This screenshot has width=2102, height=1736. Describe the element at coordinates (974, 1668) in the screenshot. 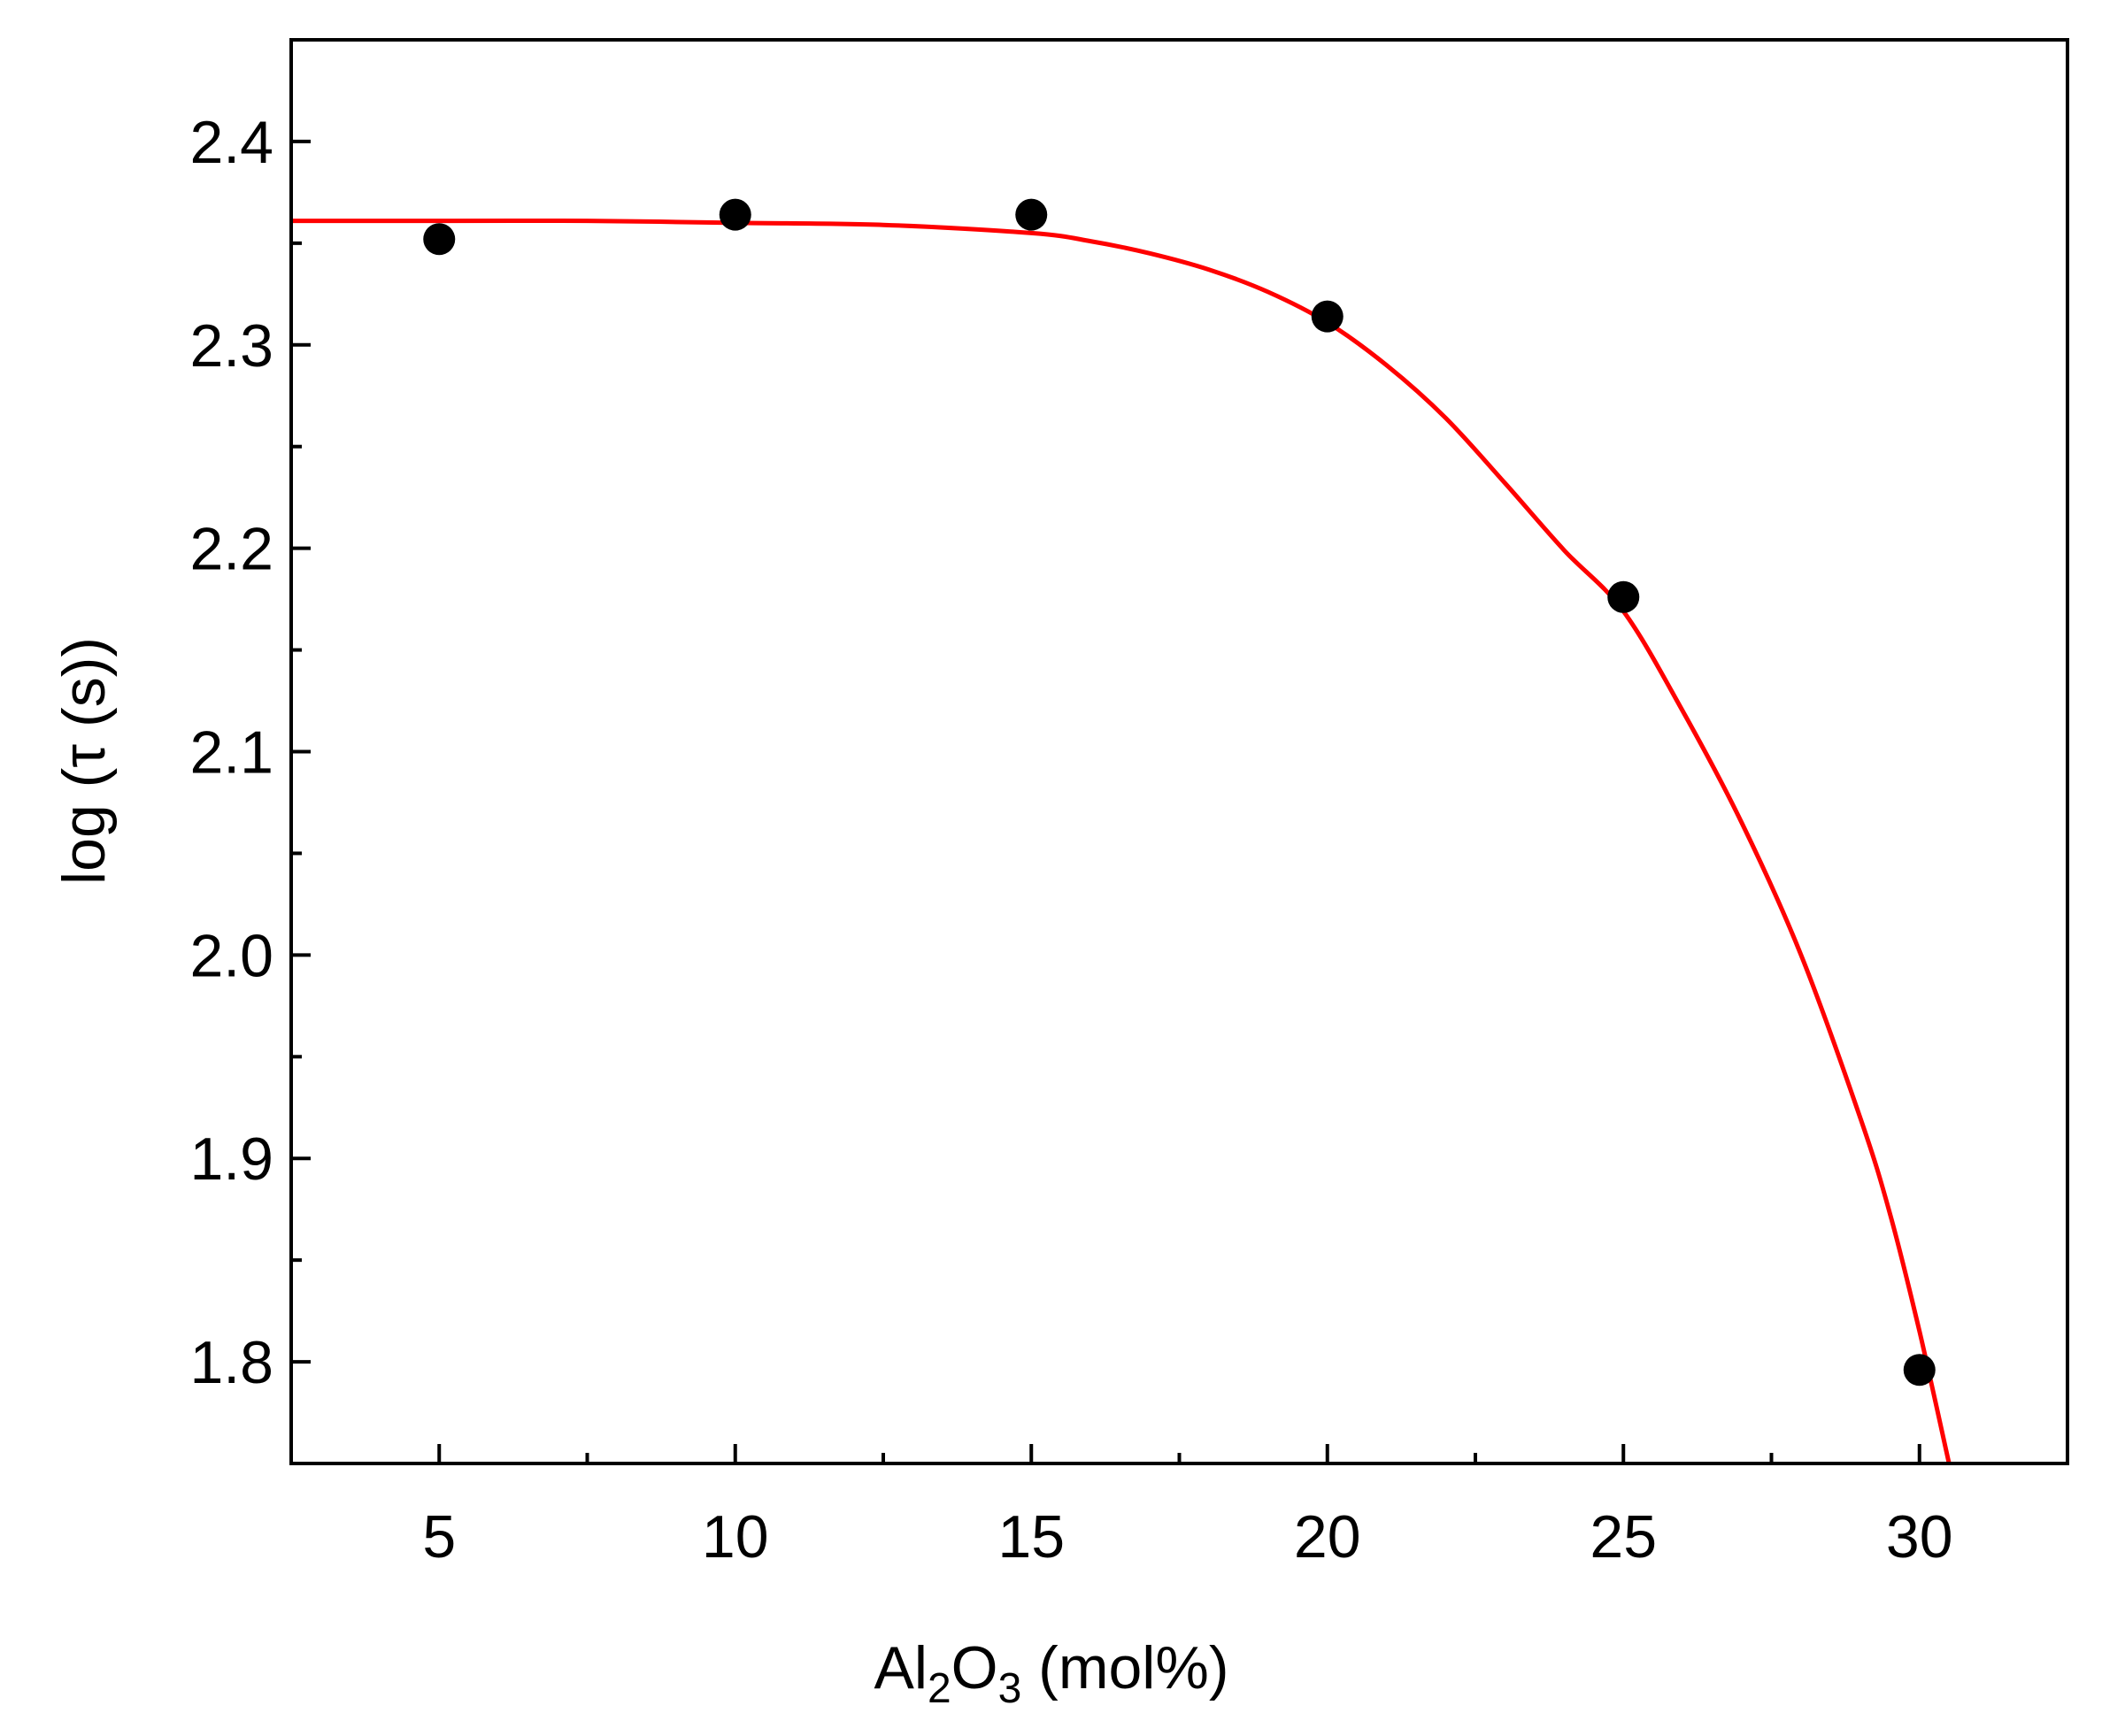

I see `x-axis-title-mid: O` at that location.